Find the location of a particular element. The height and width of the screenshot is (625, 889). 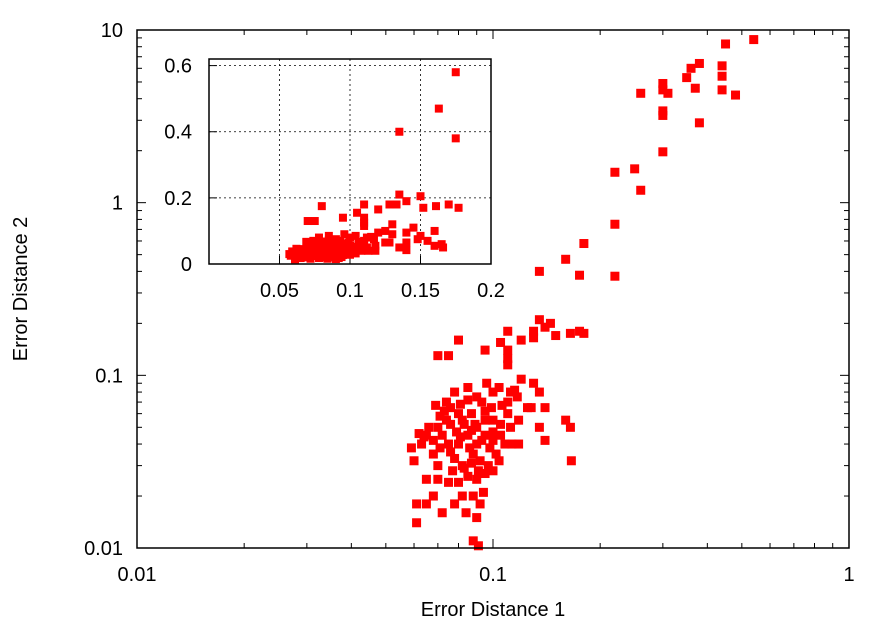

inset-y-tick-label: 0.6 is located at coordinates (178, 67).